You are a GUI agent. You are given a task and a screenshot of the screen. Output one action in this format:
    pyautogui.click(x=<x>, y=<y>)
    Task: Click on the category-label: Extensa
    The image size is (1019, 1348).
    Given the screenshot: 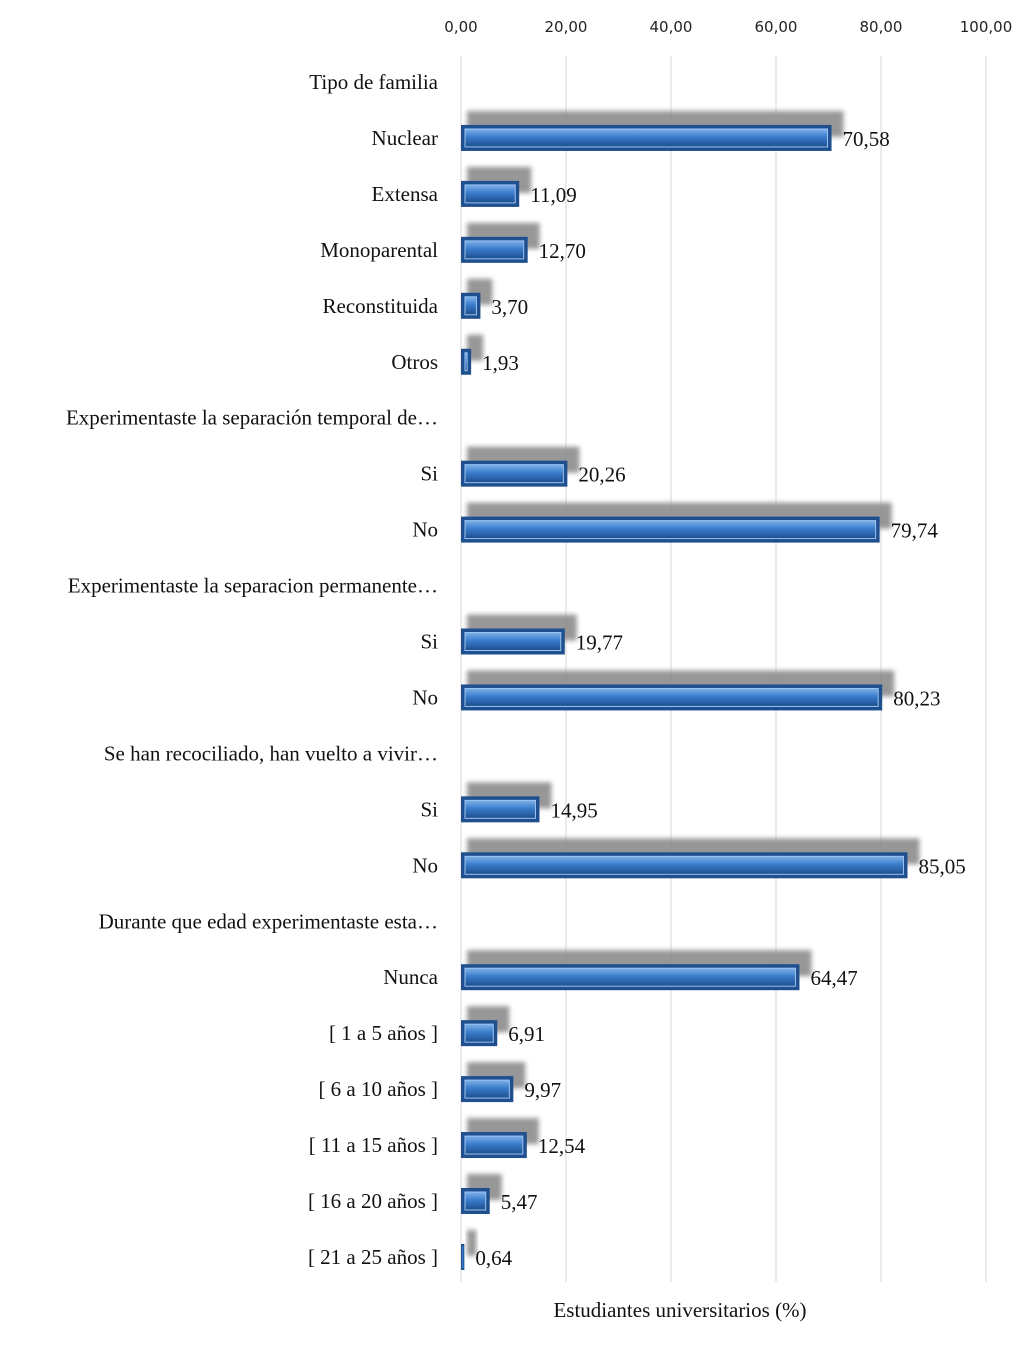 What is the action you would take?
    pyautogui.click(x=405, y=194)
    